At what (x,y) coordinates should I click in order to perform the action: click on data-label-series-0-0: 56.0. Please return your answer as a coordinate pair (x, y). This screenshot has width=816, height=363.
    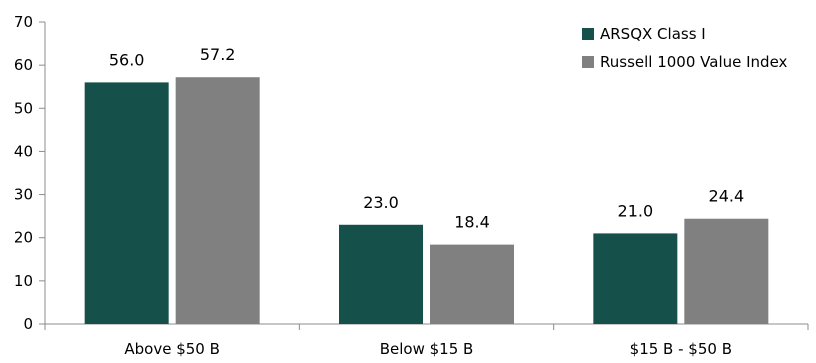
    Looking at the image, I should click on (127, 59).